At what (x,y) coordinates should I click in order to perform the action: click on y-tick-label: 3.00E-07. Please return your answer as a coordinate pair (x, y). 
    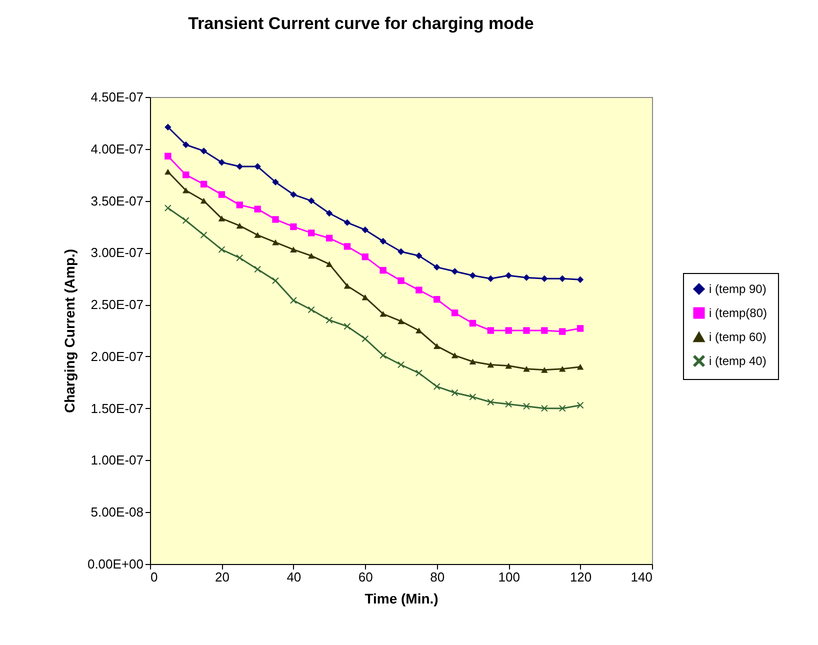
    Looking at the image, I should click on (117, 252).